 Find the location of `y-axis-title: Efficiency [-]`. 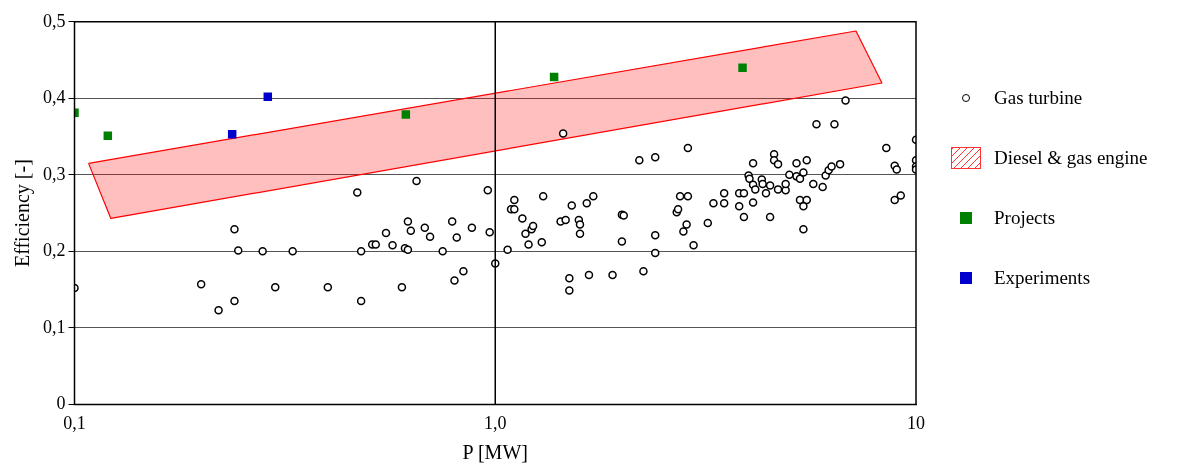

y-axis-title: Efficiency [-] is located at coordinates (23, 213).